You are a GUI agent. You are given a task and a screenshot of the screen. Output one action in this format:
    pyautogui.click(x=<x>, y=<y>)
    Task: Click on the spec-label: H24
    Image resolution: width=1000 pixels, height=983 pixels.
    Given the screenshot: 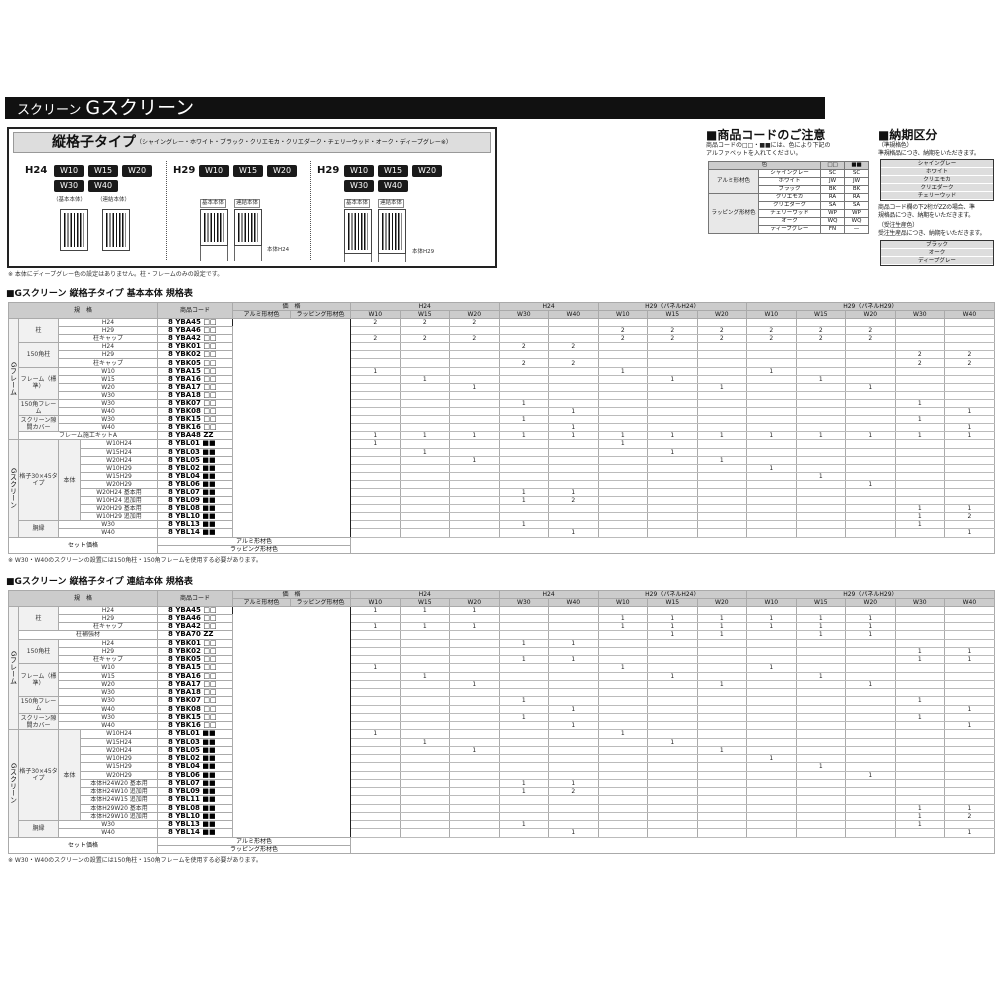 What is the action you would take?
    pyautogui.click(x=108, y=643)
    